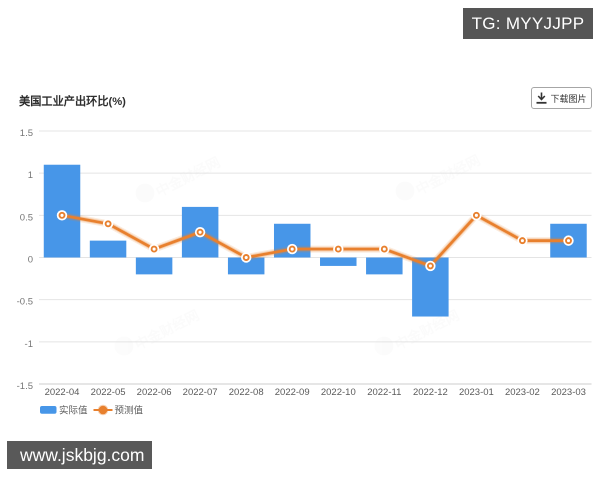  What do you see at coordinates (430, 392) in the screenshot?
I see `svg-text: 2022-12` at bounding box center [430, 392].